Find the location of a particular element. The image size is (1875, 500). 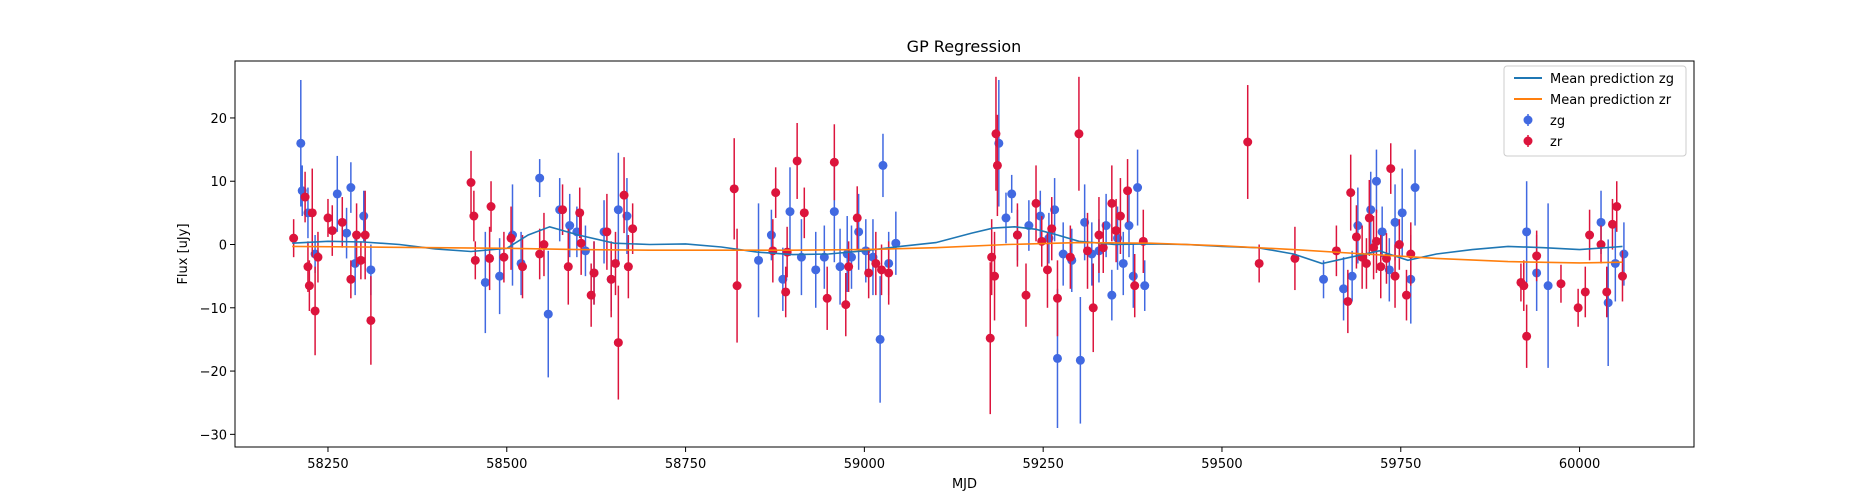

legend-label: Mean prediction zr is located at coordinates (1611, 100).